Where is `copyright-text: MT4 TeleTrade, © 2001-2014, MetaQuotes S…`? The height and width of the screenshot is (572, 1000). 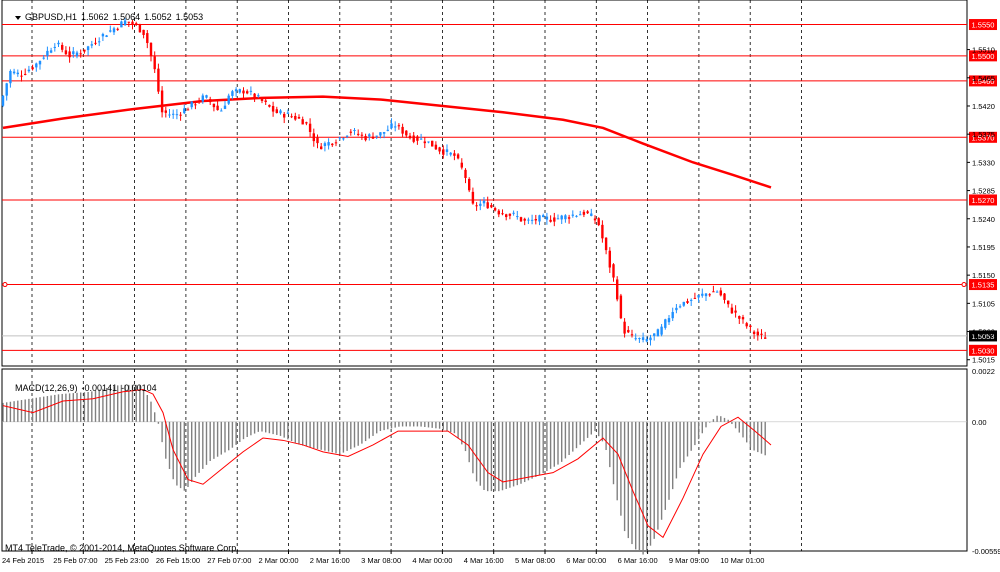 copyright-text: MT4 TeleTrade, © 2001-2014, MetaQuotes S… is located at coordinates (122, 548).